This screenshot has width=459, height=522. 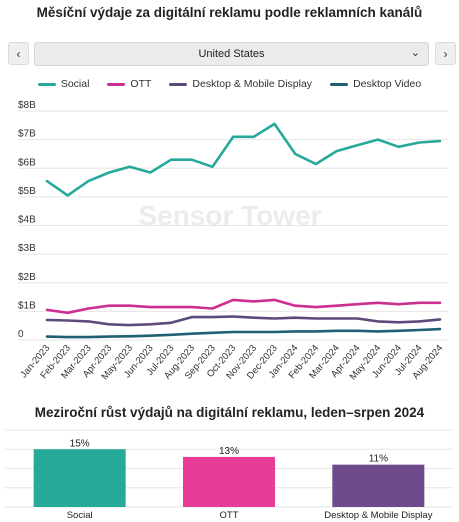 I want to click on country-select: United States ⌄, so click(x=231, y=54).